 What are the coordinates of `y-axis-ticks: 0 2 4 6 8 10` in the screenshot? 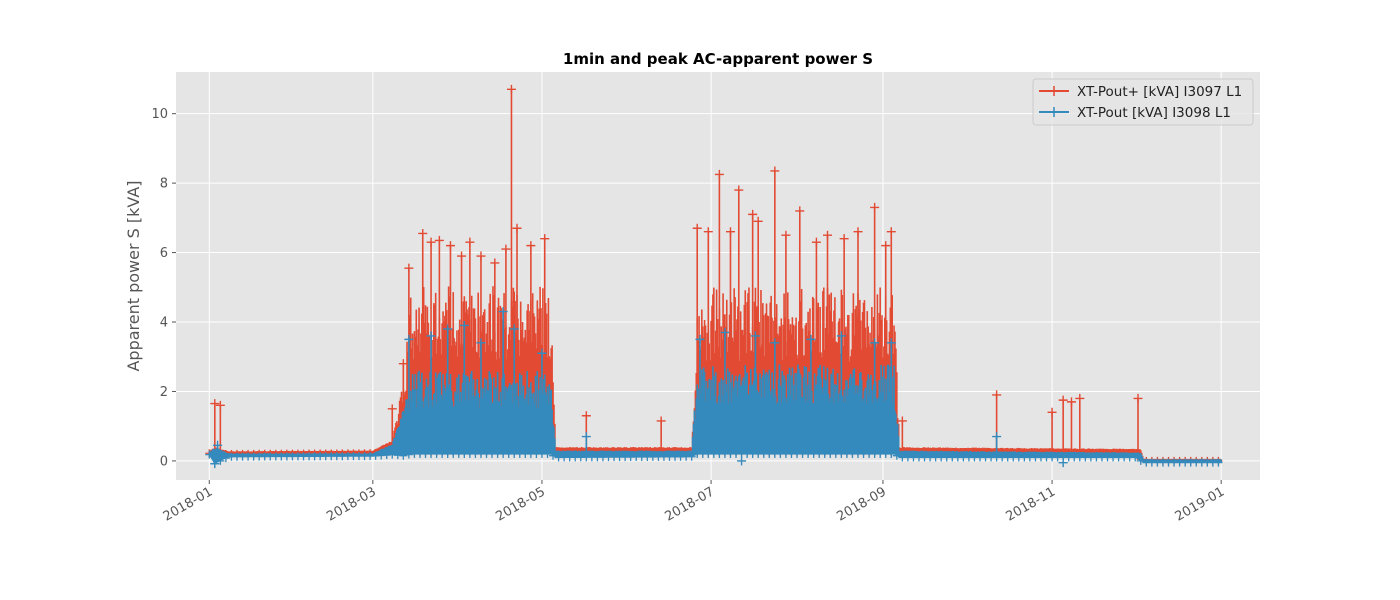 It's located at (163, 288).